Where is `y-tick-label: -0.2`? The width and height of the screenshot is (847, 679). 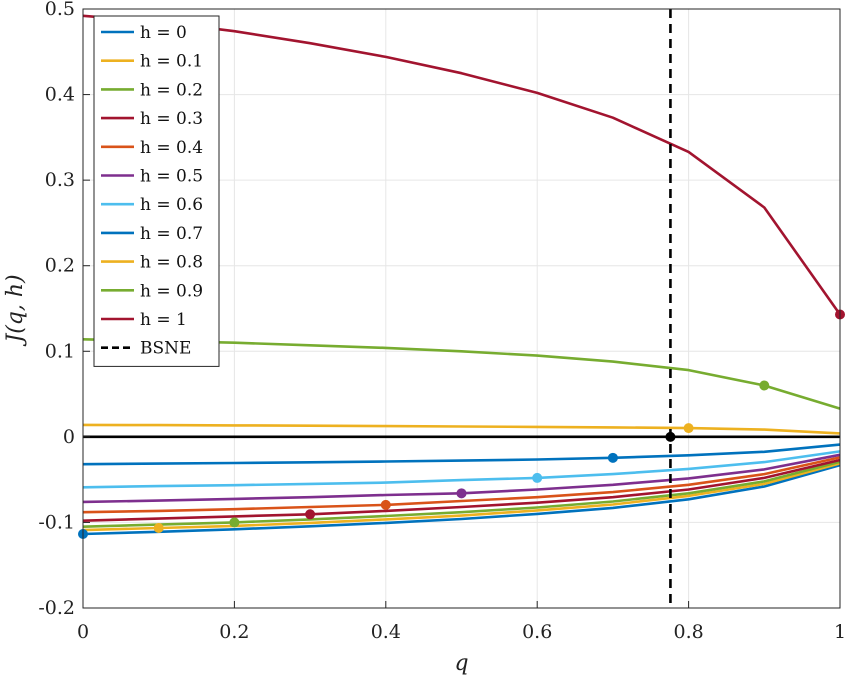 y-tick-label: -0.2 is located at coordinates (56, 608).